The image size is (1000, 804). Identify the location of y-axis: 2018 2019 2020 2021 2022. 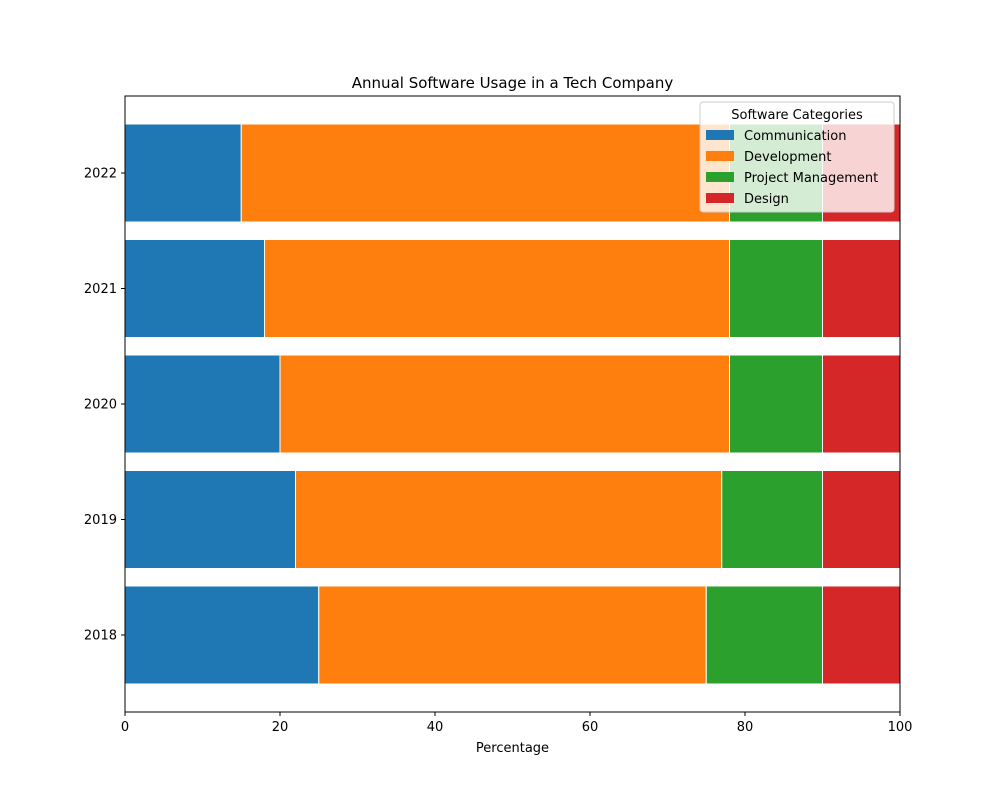
(104, 405).